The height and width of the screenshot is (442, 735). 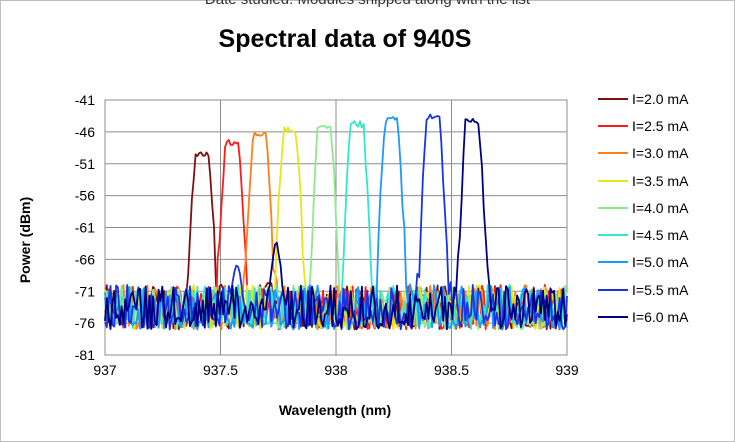 I want to click on y-tick-label: -51, so click(x=85, y=164).